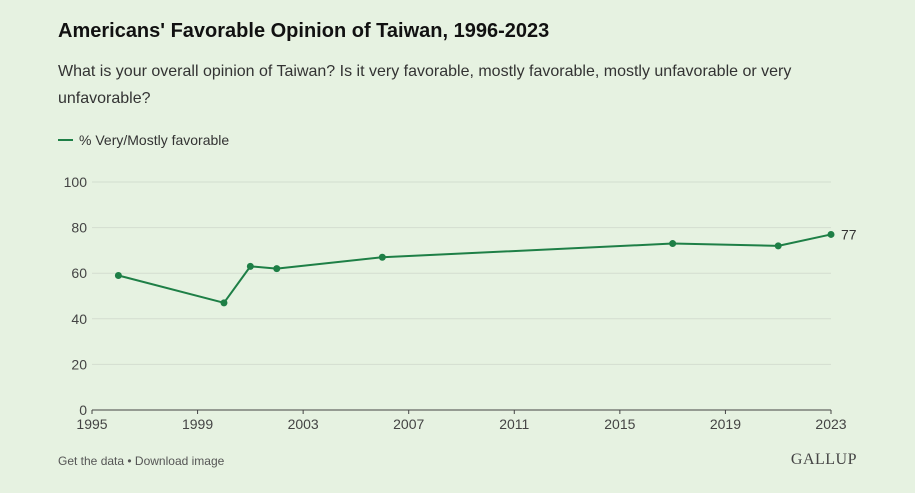 The image size is (915, 493). Describe the element at coordinates (79, 273) in the screenshot. I see `y-tick-label: 60` at that location.